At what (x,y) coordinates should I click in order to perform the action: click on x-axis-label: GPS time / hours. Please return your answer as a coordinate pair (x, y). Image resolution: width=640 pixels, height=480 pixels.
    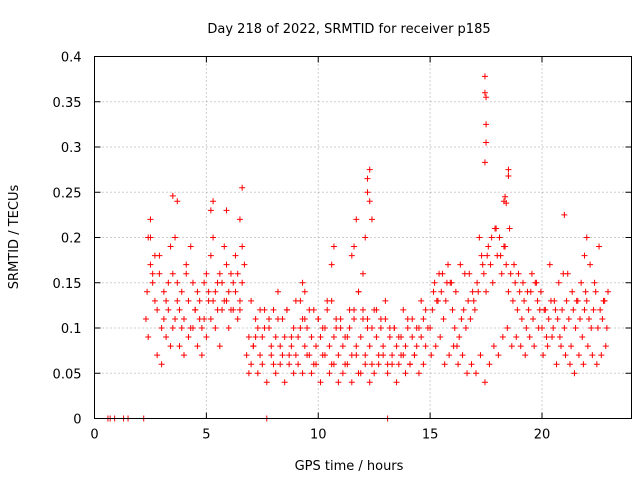
    Looking at the image, I should click on (349, 466).